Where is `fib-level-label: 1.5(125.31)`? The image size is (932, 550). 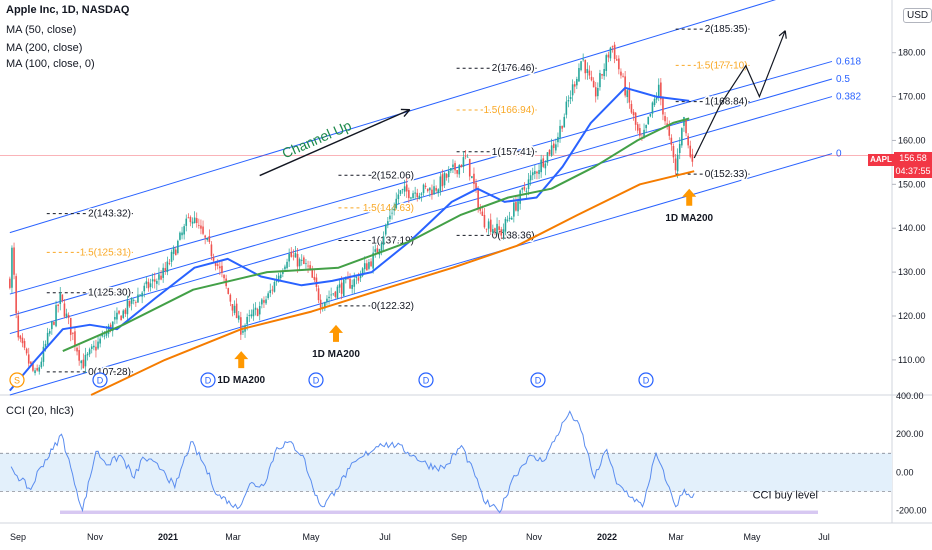 fib-level-label: 1.5(125.31) is located at coordinates (105, 252).